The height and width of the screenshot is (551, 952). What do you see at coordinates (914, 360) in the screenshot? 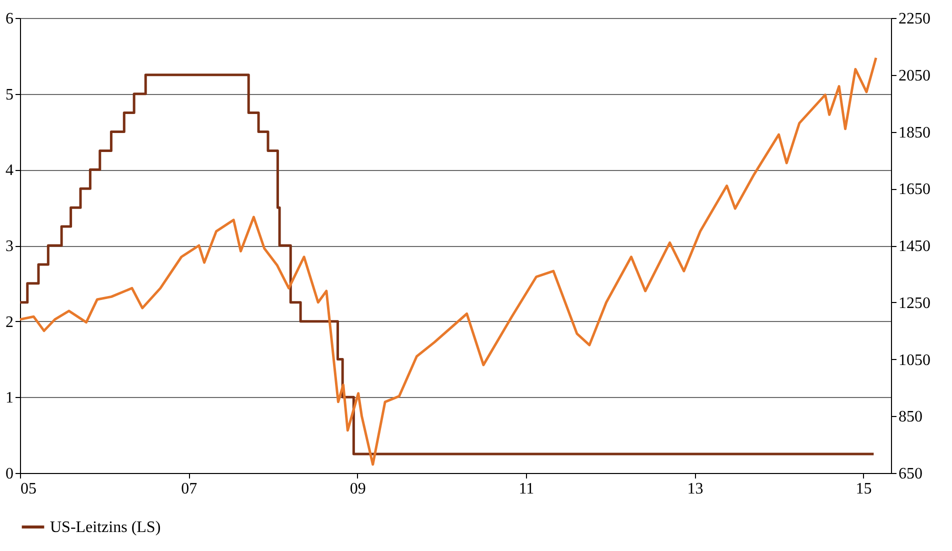
I see `y2-tick-label: 1050` at bounding box center [914, 360].